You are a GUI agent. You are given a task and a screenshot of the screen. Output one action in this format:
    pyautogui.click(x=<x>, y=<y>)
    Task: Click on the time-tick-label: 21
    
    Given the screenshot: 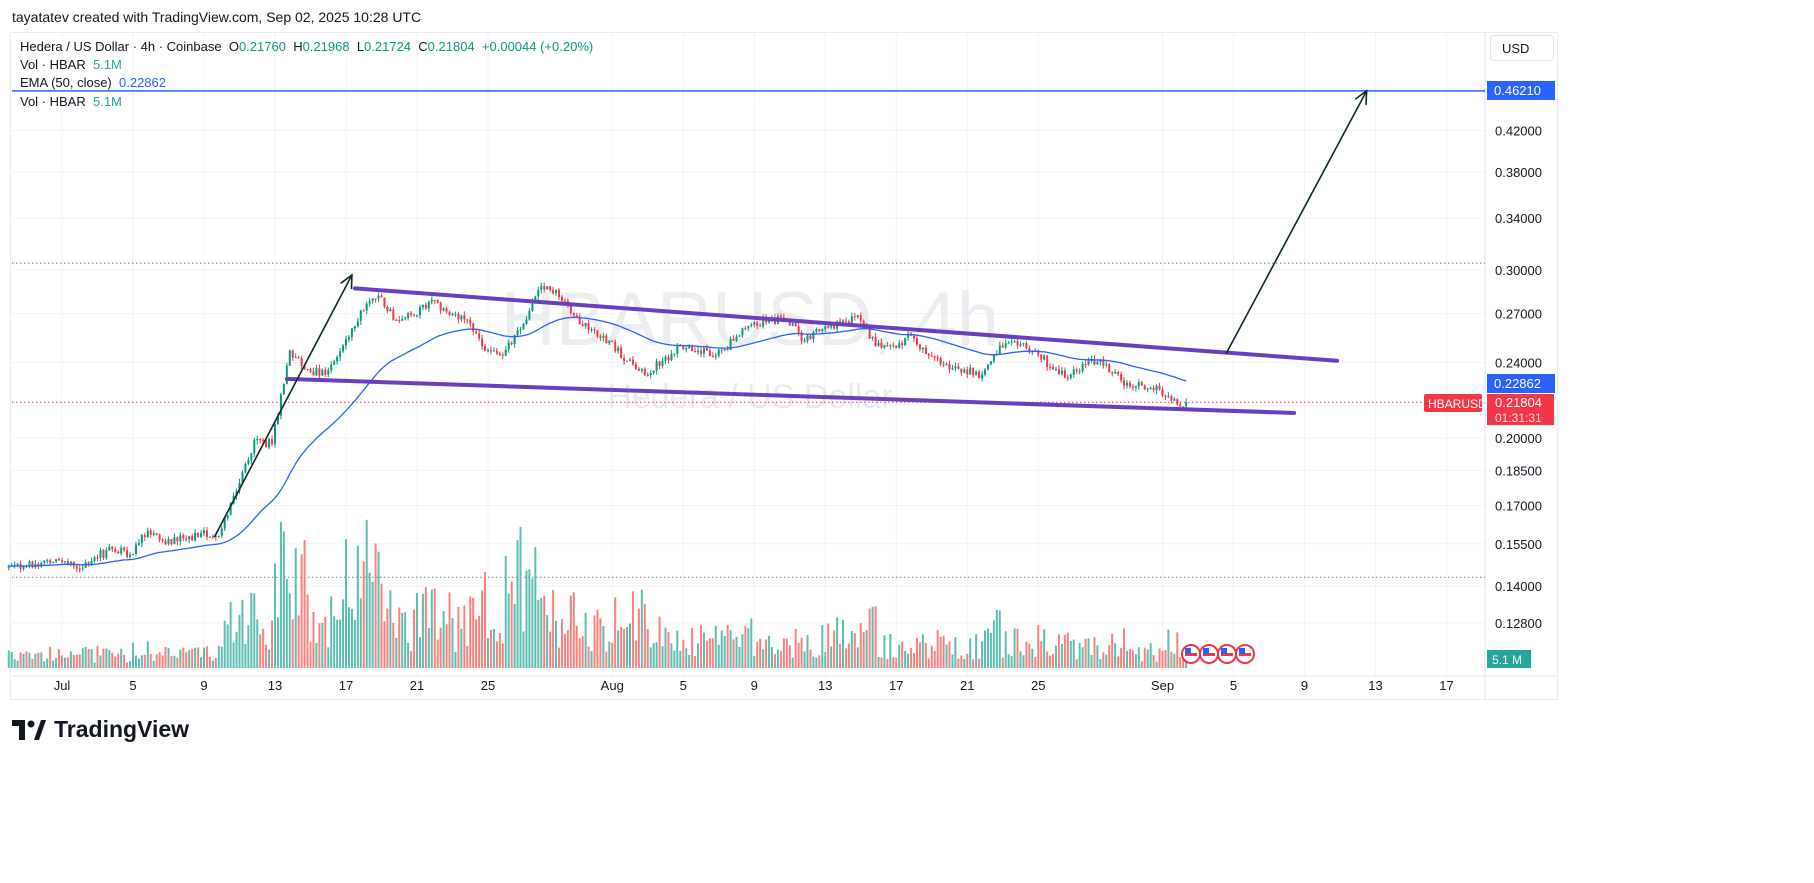 What is the action you would take?
    pyautogui.click(x=417, y=685)
    